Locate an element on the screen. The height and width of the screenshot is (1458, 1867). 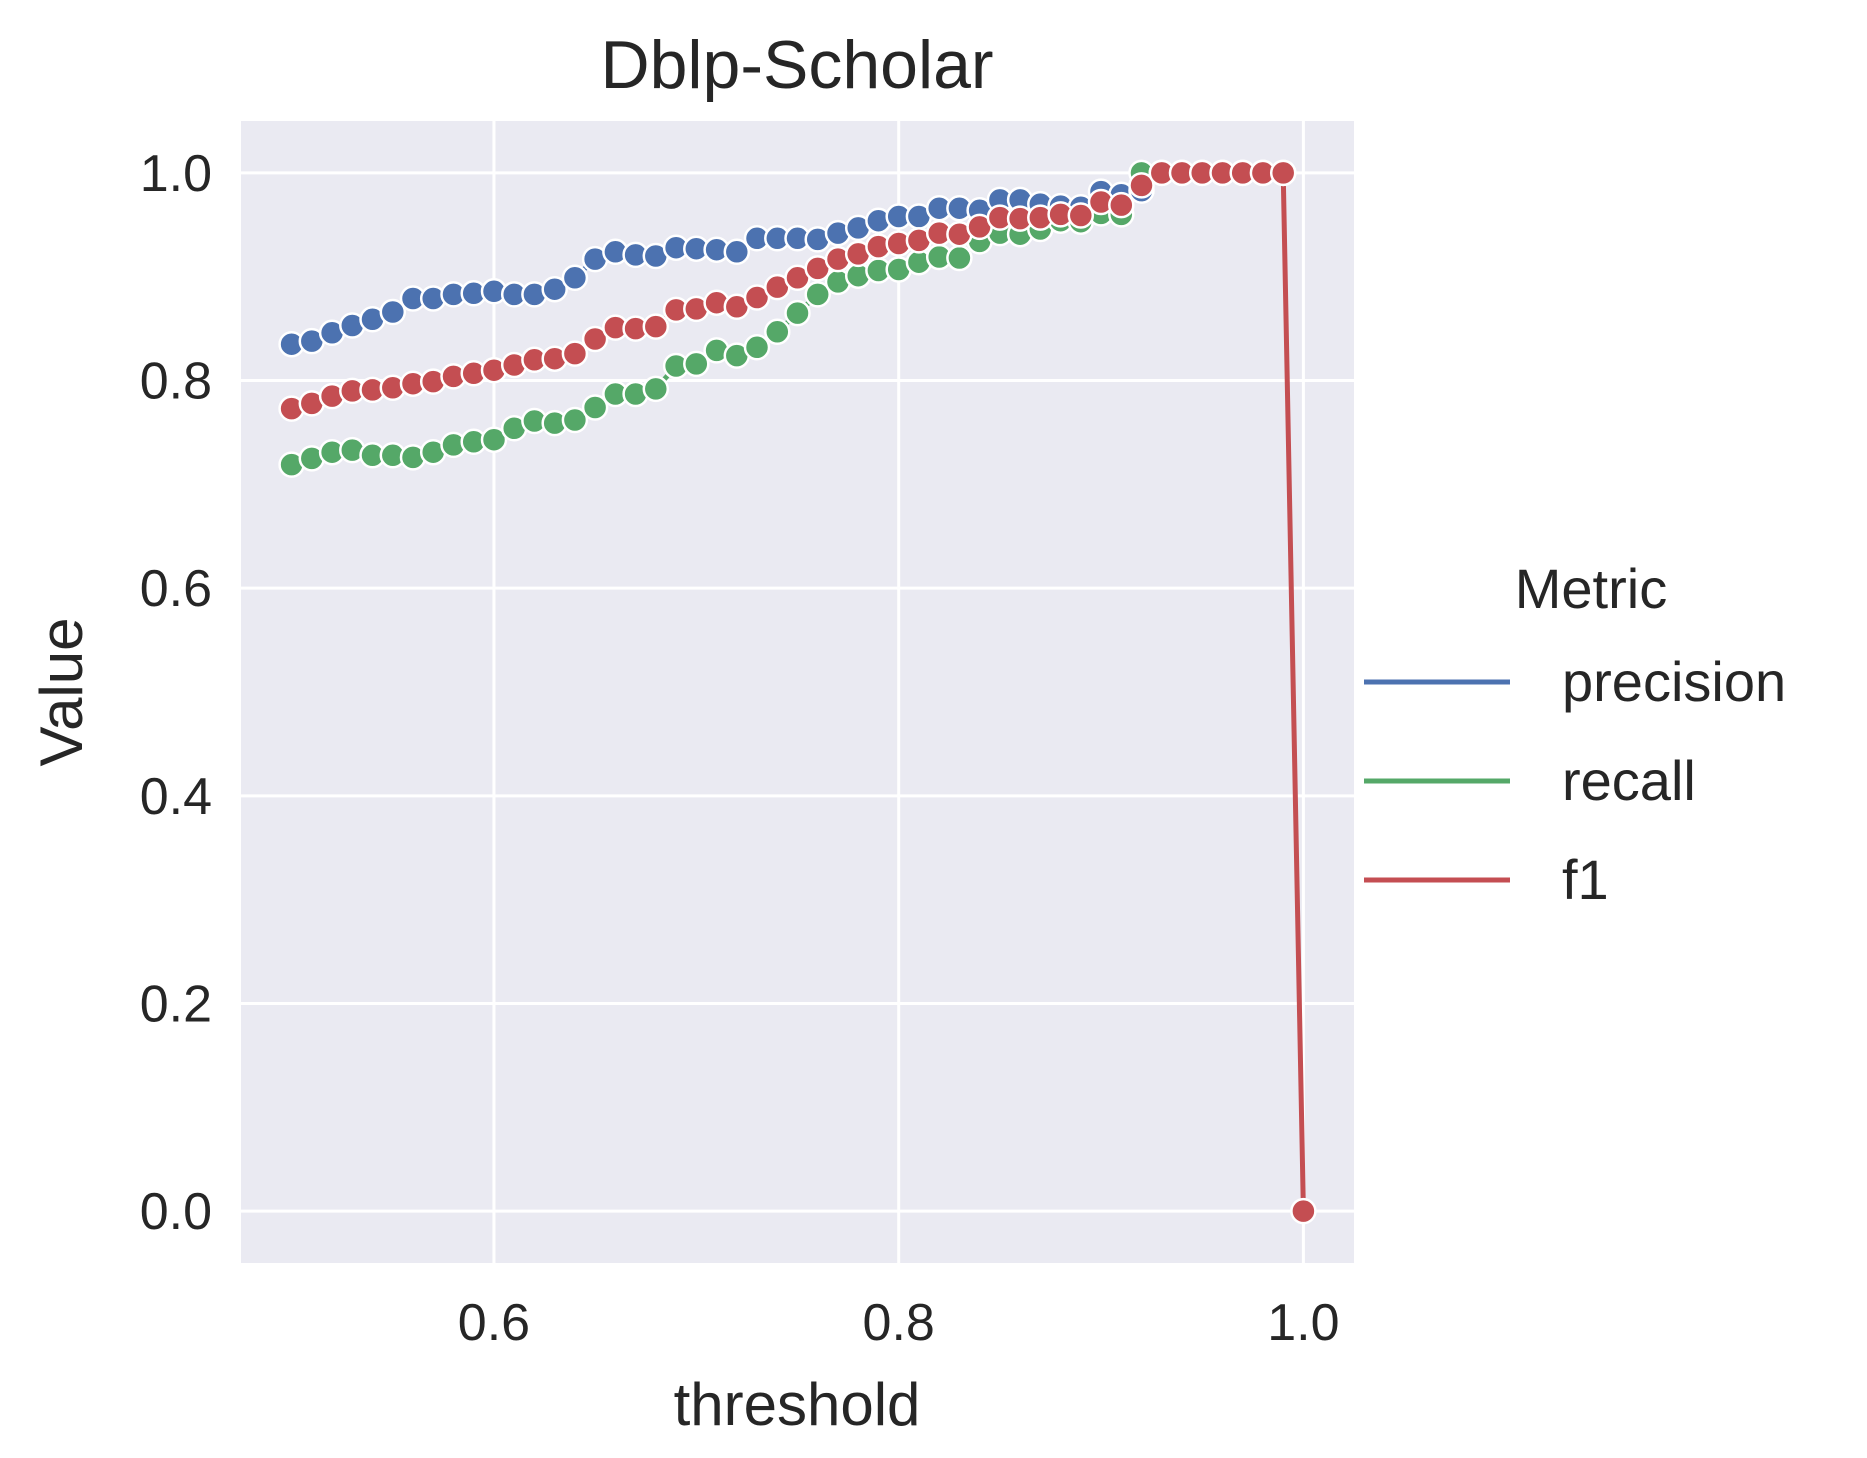
legend: Metric precision recall f1 is located at coordinates (1575, 734).